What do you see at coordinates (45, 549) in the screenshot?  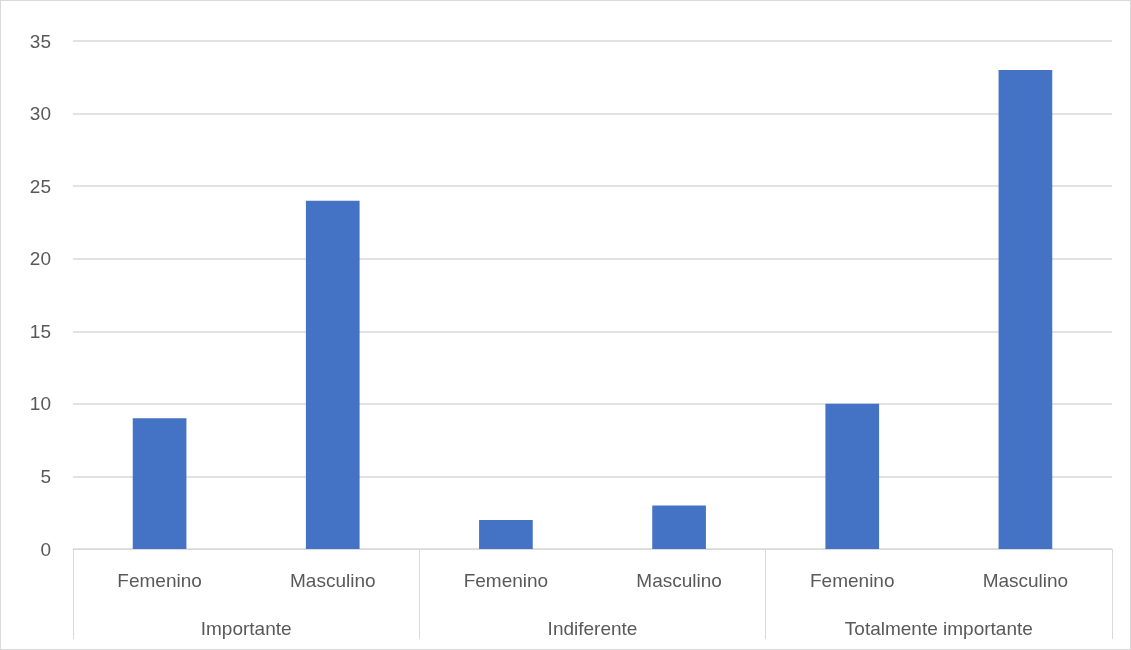 I see `y-tick-label: 0` at bounding box center [45, 549].